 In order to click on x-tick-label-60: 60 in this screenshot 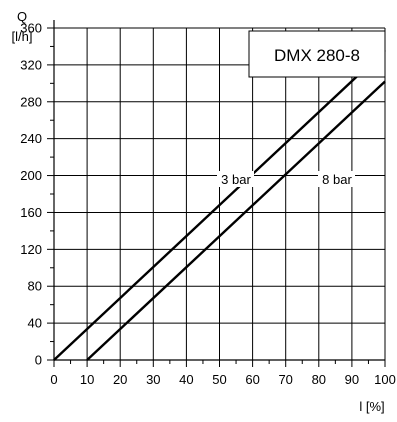, I will do `click(252, 379)`.